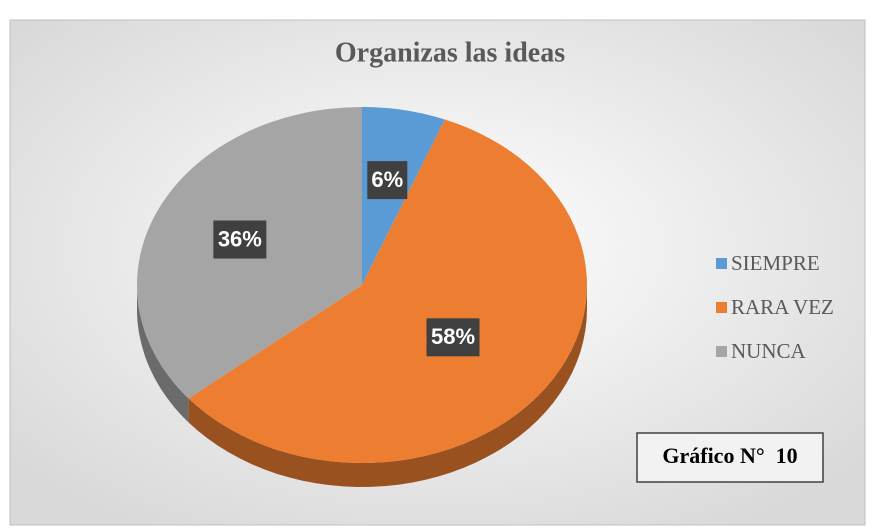  I want to click on data-label-group: 6%, so click(387, 180).